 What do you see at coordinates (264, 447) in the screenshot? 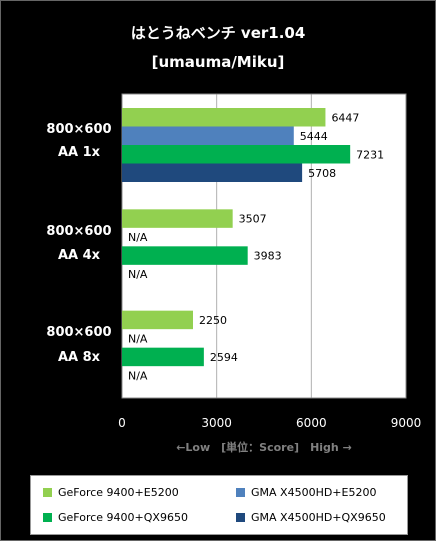
I see `x-axis-caption: ←Low [単位：Score] High →` at bounding box center [264, 447].